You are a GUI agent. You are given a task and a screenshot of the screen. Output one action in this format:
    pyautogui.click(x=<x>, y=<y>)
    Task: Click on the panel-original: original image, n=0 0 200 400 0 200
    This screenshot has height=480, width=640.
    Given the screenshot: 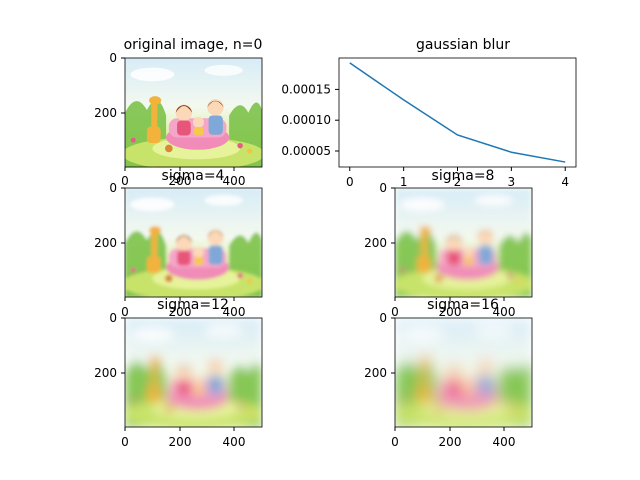 What is the action you would take?
    pyautogui.click(x=178, y=112)
    